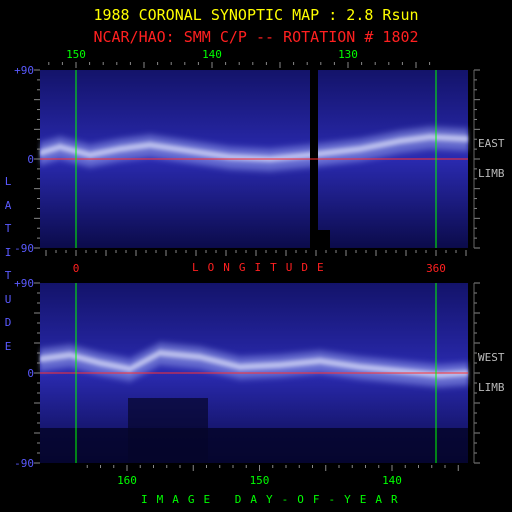 Image resolution: width=512 pixels, height=512 pixels. Describe the element at coordinates (274, 499) in the screenshot. I see `x-axis-label-day-of-year: IMAGE DAY-OF-YEAR` at that location.